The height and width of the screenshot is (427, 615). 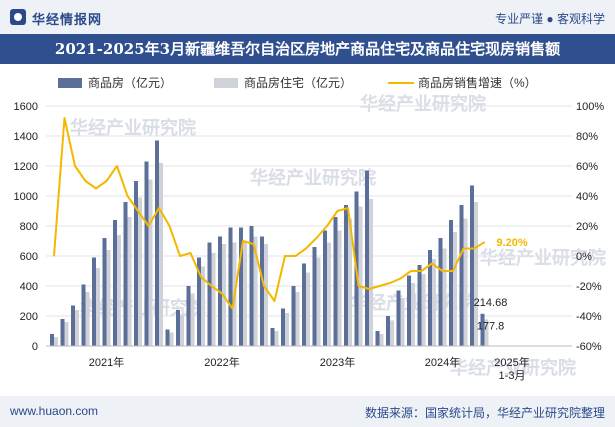 I want to click on y-left-tick-label: 600, so click(x=29, y=257).